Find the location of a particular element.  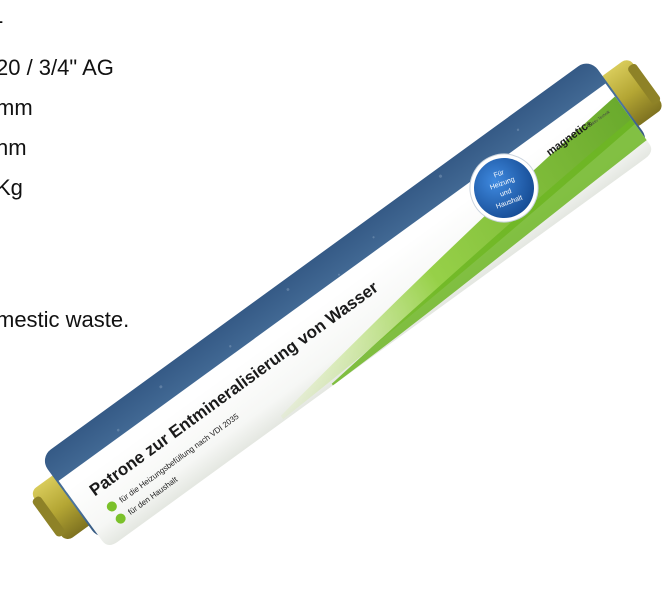

svg-text: und is located at coordinates (505, 193).